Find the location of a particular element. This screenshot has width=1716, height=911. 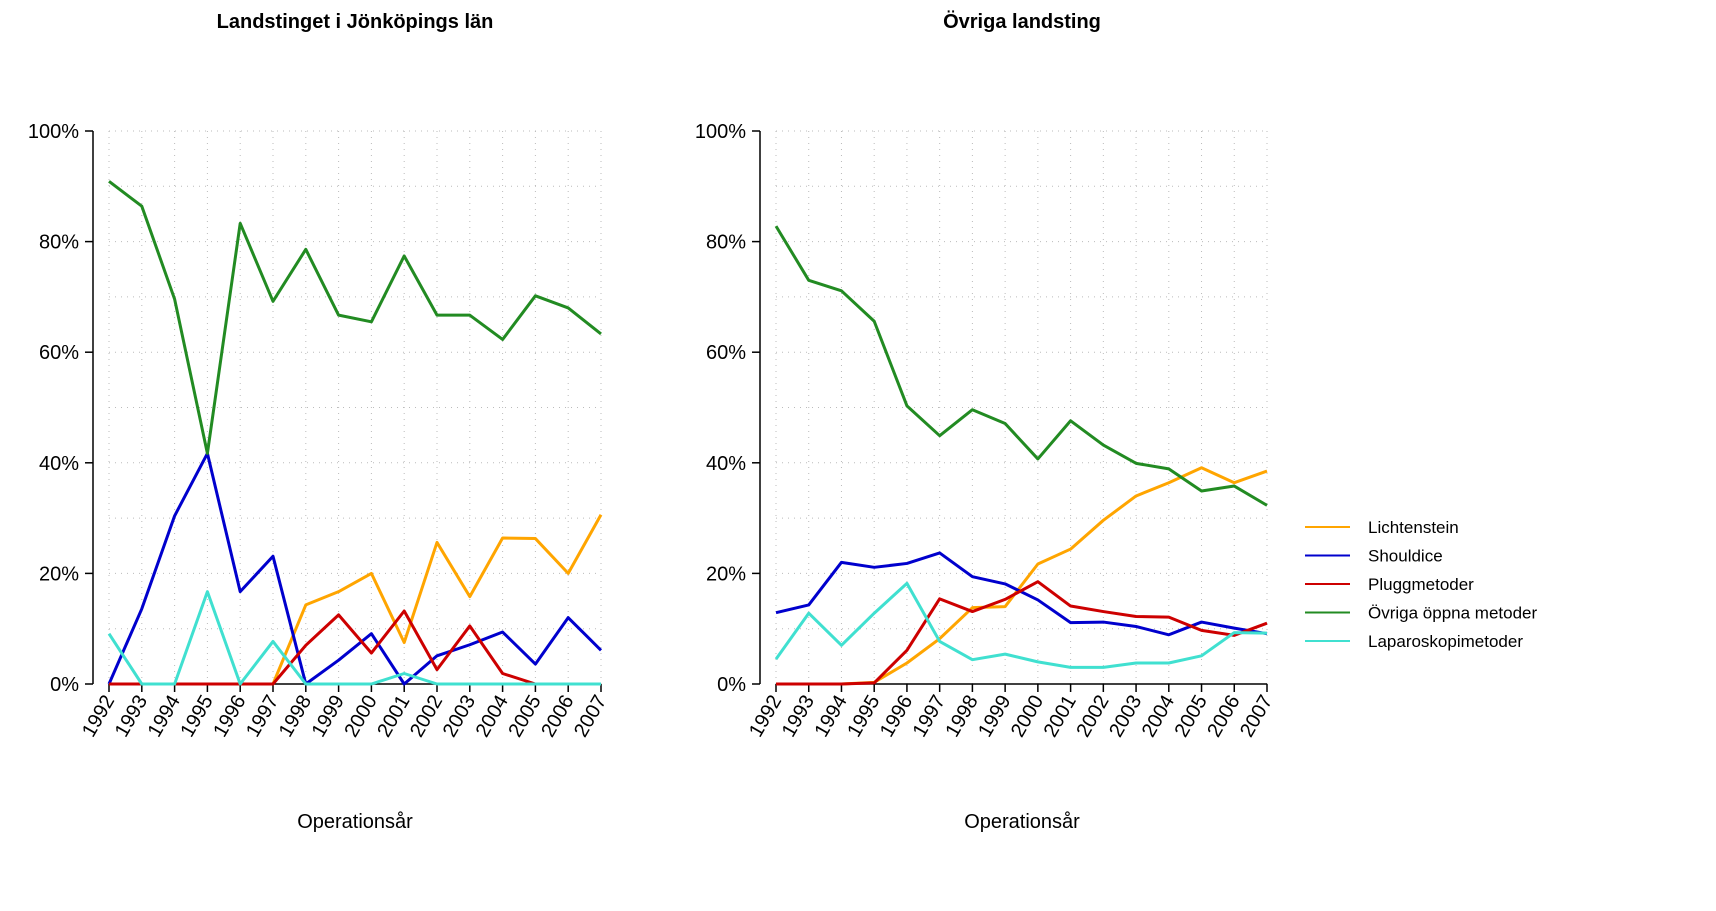

chart-title: Landstinget i Jönköpings län is located at coordinates (355, 22).